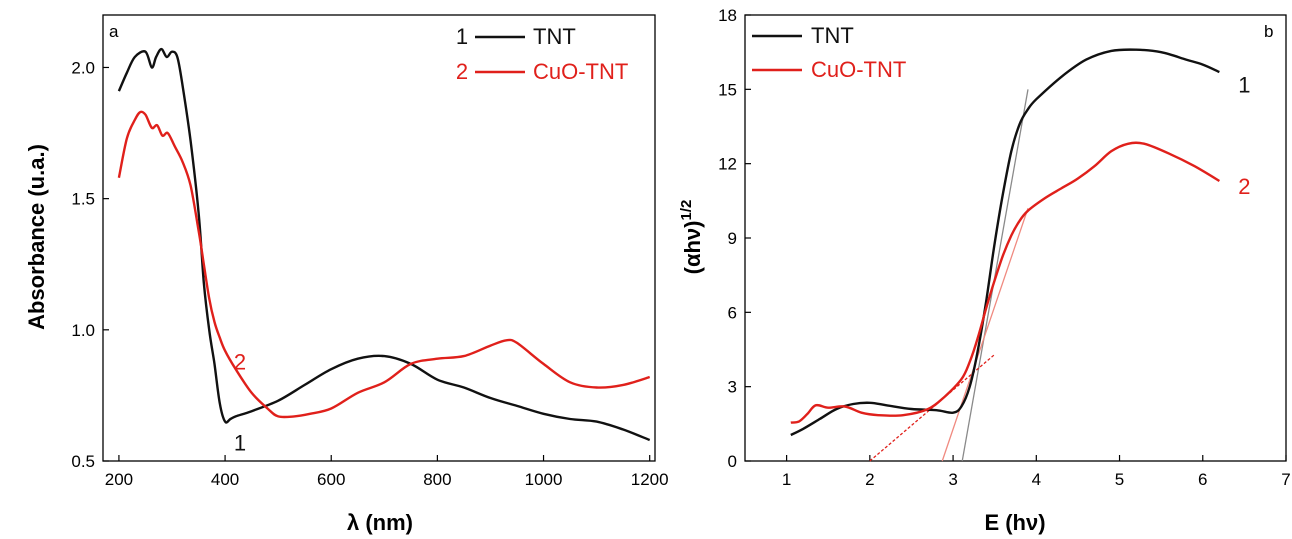 This screenshot has width=1292, height=539. What do you see at coordinates (580, 71) in the screenshot?
I see `panel-a-legend-label-cuo-tnt: CuO-TNT` at bounding box center [580, 71].